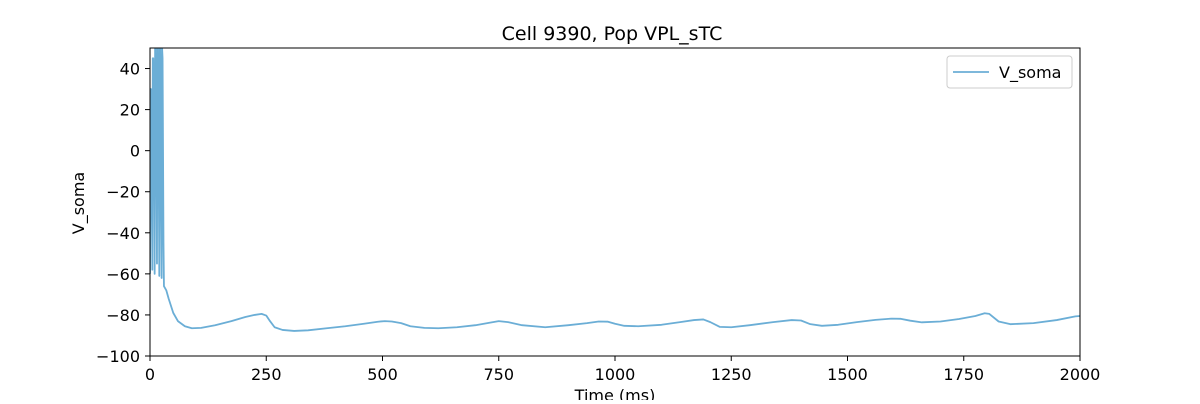 The height and width of the screenshot is (404, 1200). I want to click on x-tick-label: 1250, so click(731, 374).